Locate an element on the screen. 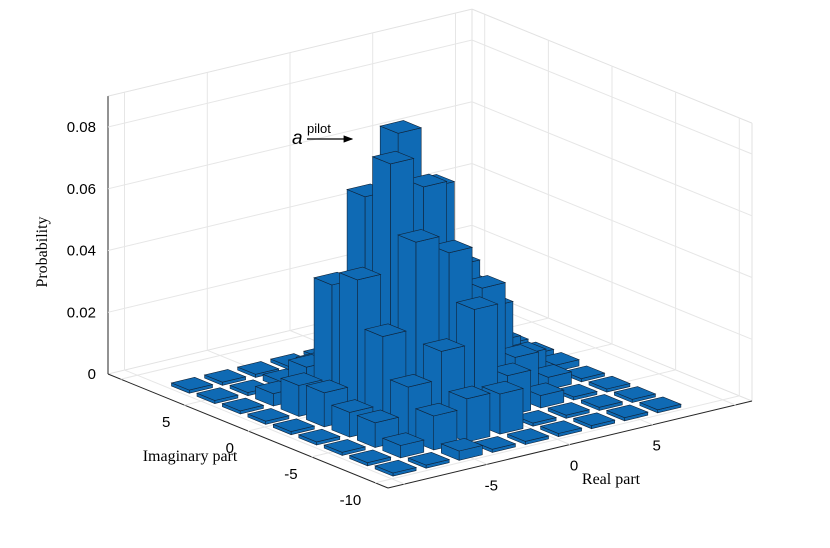 This screenshot has height=548, width=830. y-tick-label: -5 is located at coordinates (290, 474).